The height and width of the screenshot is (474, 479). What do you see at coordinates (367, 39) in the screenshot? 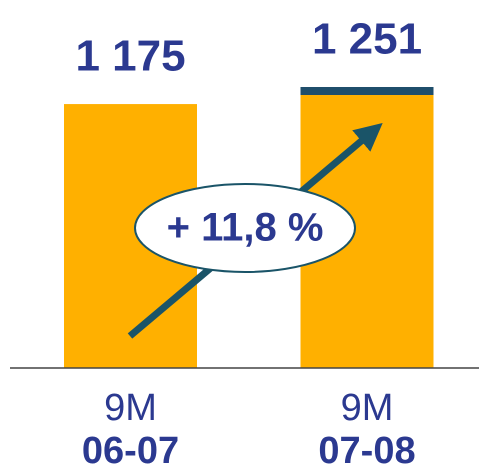
I see `value-label: 1 251` at bounding box center [367, 39].